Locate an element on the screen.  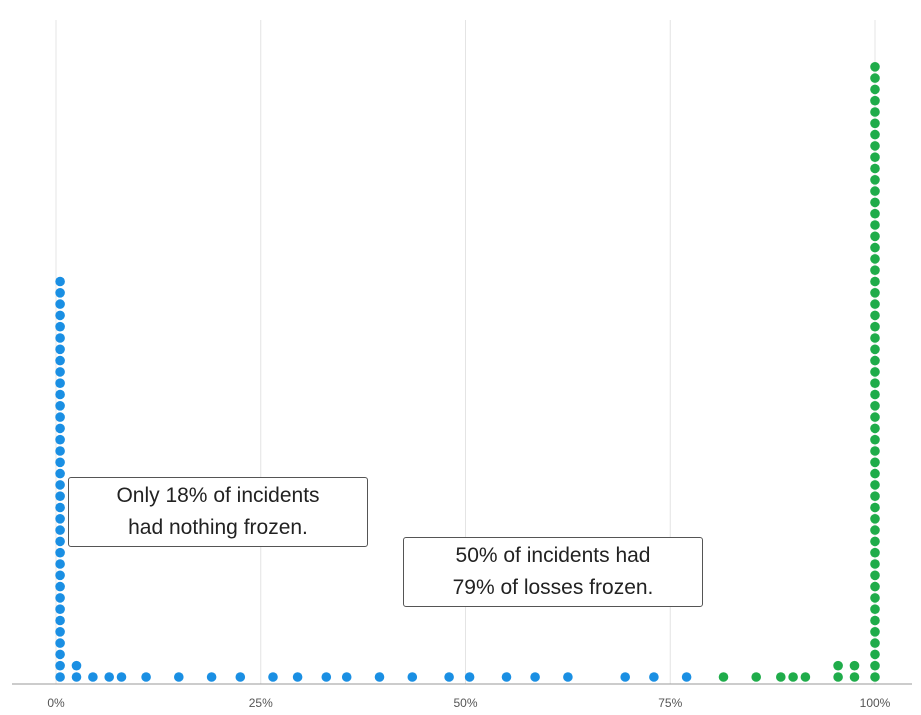
annotation-line: 50% of incidents had is located at coordinates (553, 555).